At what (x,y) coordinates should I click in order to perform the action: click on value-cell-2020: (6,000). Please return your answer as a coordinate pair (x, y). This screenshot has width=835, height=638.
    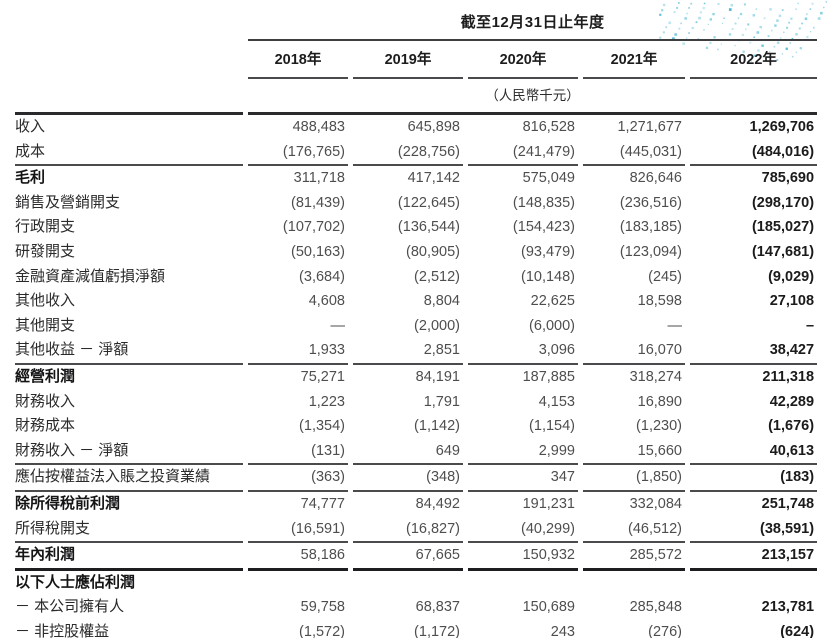
    Looking at the image, I should click on (552, 325).